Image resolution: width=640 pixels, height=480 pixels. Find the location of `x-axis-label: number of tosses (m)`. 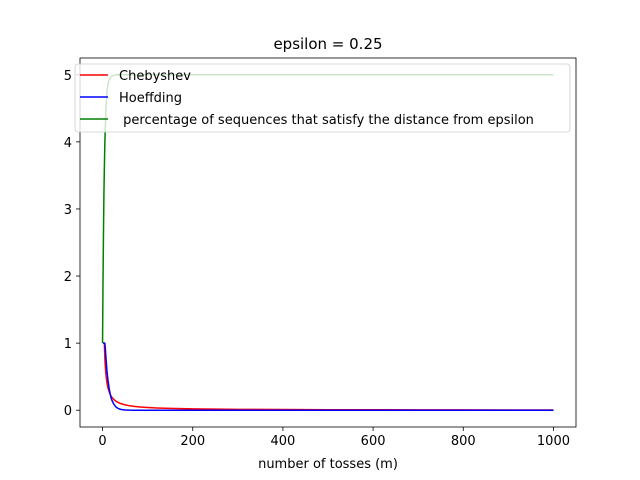

x-axis-label: number of tosses (m) is located at coordinates (328, 464).